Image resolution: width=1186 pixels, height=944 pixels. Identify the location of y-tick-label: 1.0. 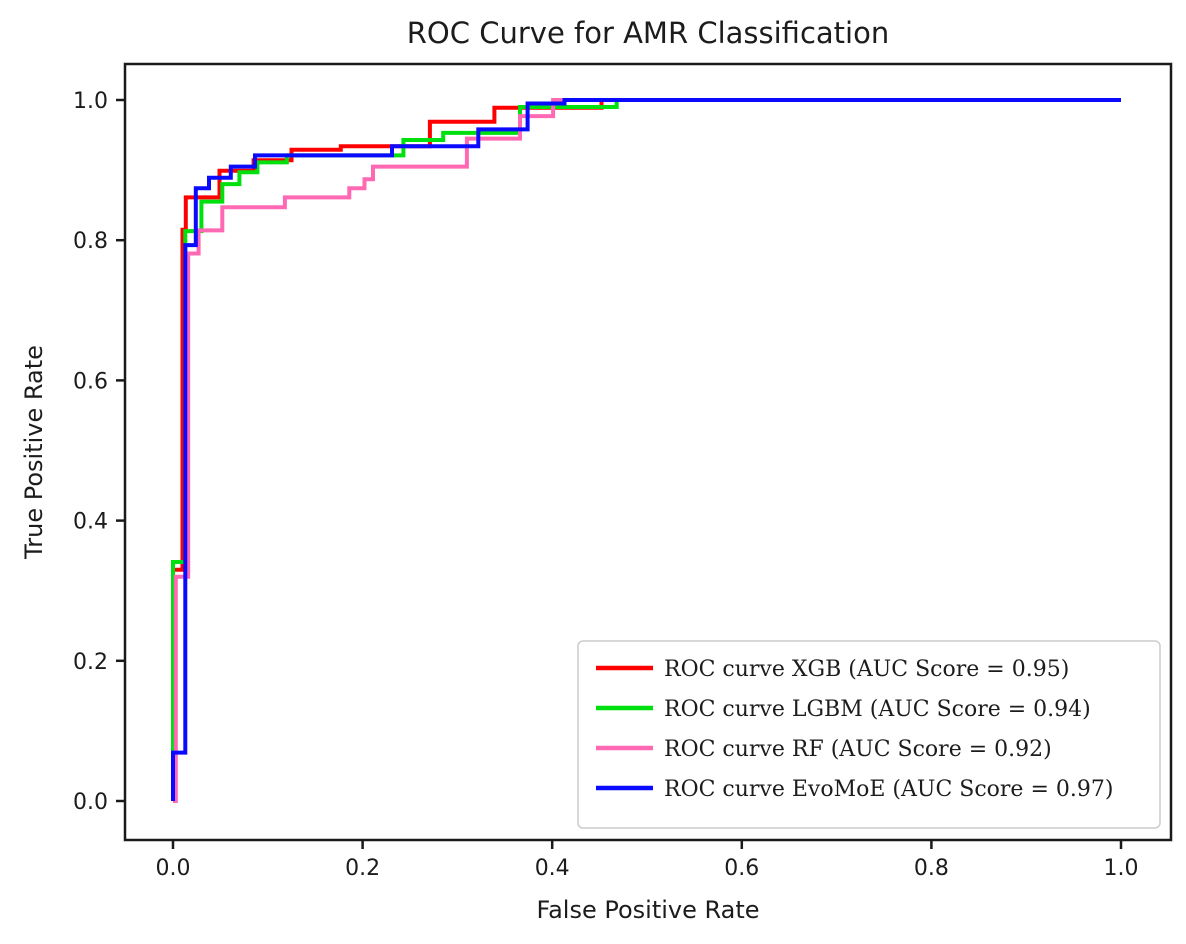
(90, 101).